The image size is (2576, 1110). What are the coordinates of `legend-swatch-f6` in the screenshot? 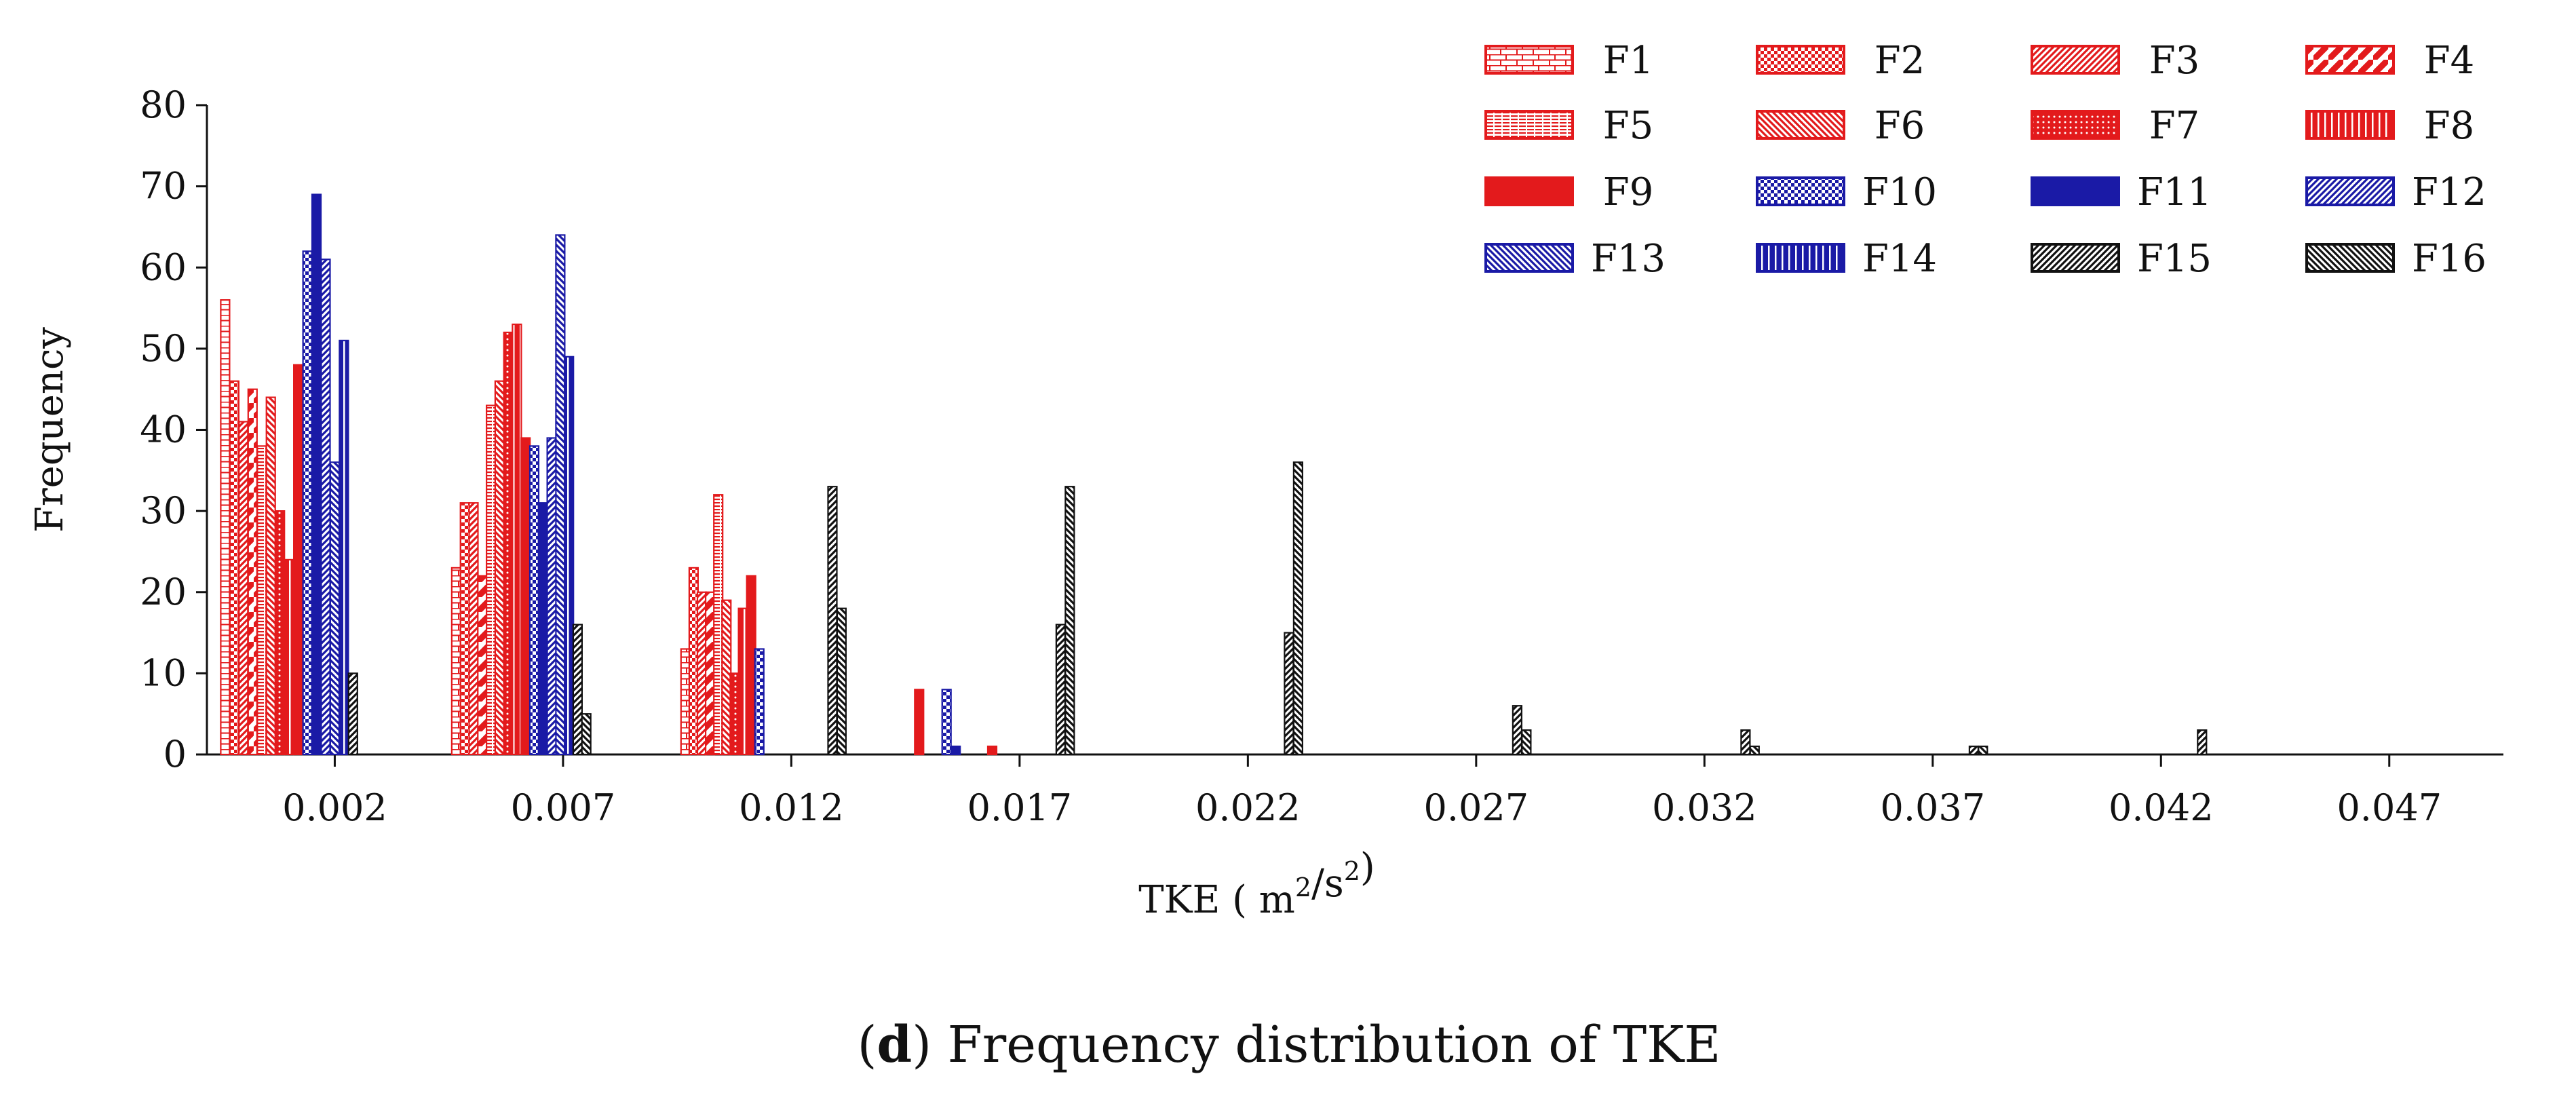 It's located at (1800, 125).